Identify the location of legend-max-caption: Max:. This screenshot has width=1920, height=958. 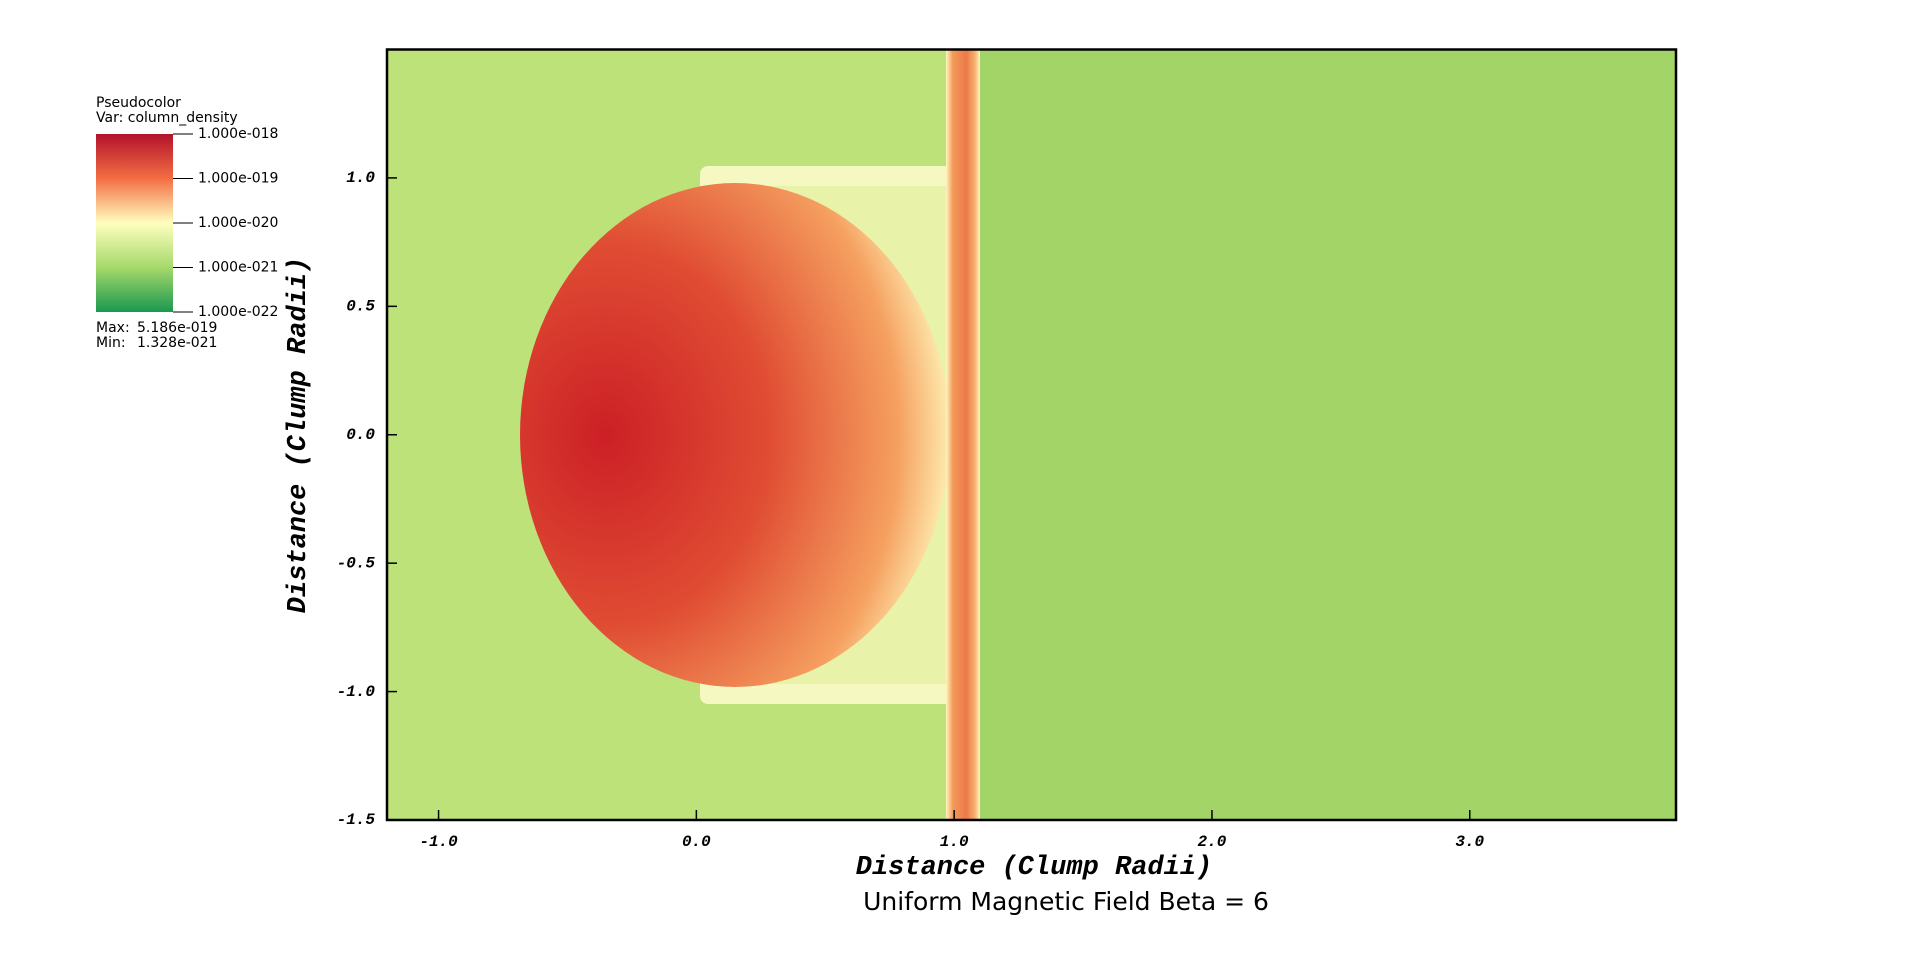
(113, 328).